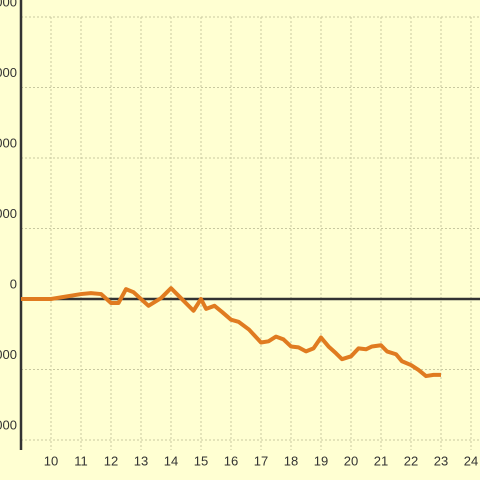 The height and width of the screenshot is (480, 480). What do you see at coordinates (261, 460) in the screenshot?
I see `x-tick-label: 17` at bounding box center [261, 460].